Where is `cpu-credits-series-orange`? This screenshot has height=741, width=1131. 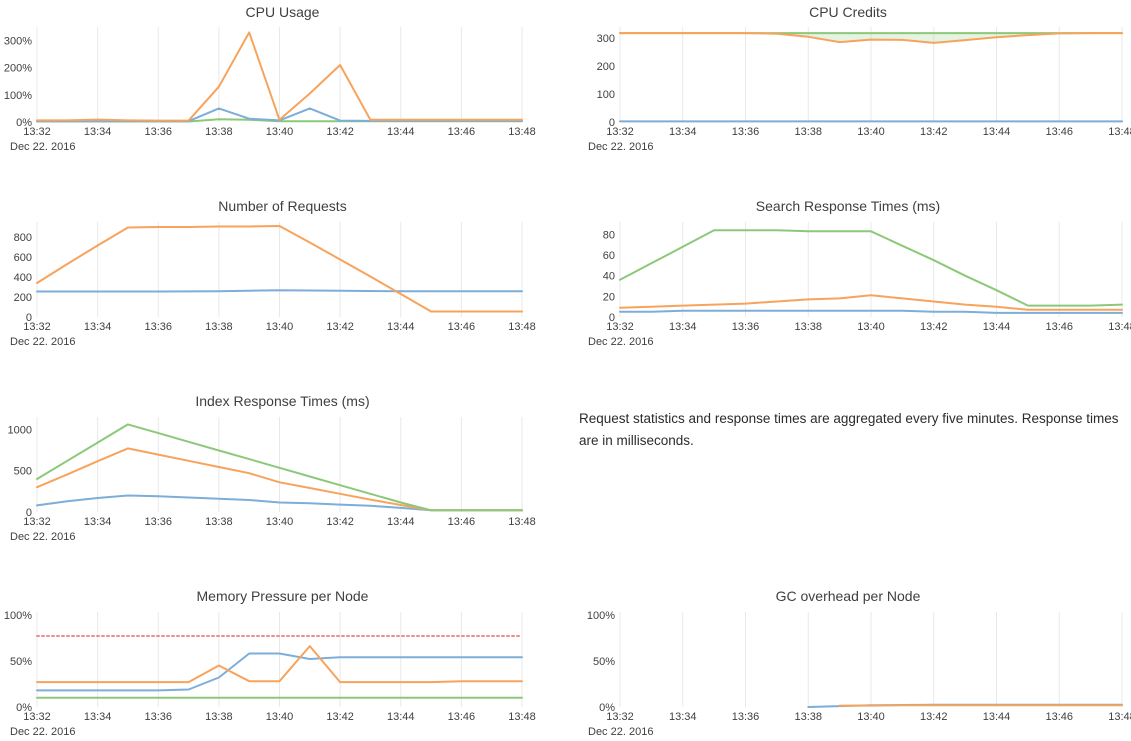 cpu-credits-series-orange is located at coordinates (871, 38).